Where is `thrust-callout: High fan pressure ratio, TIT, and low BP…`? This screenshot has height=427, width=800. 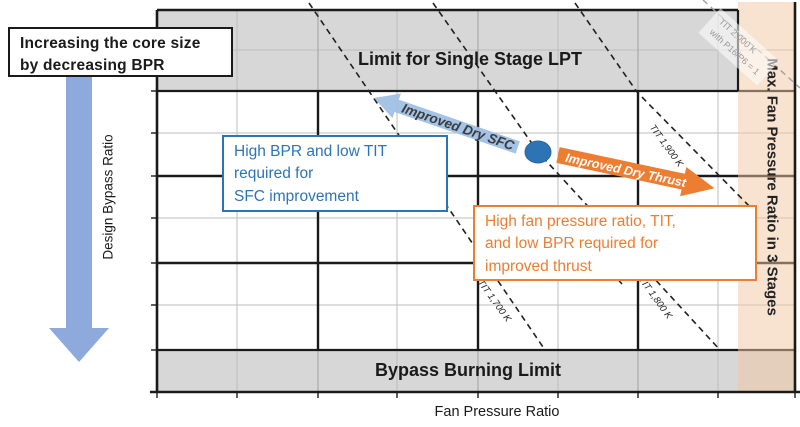
thrust-callout: High fan pressure ratio, TIT, and low BP… is located at coordinates (615, 243).